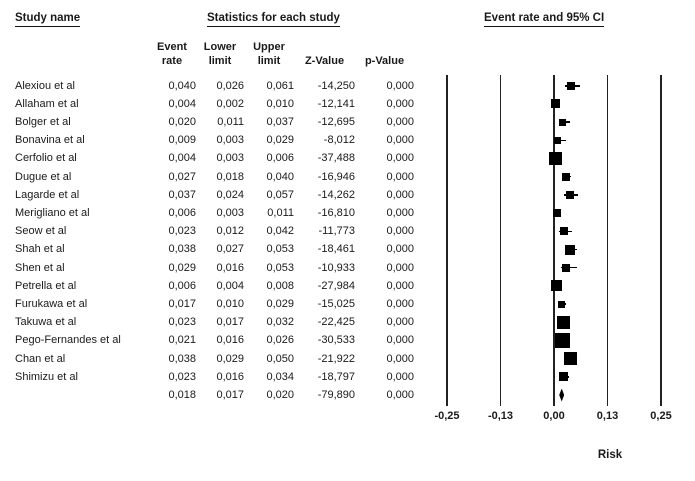 The image size is (695, 481). Describe the element at coordinates (172, 54) in the screenshot. I see `column-header-event-rate: Event rate` at that location.